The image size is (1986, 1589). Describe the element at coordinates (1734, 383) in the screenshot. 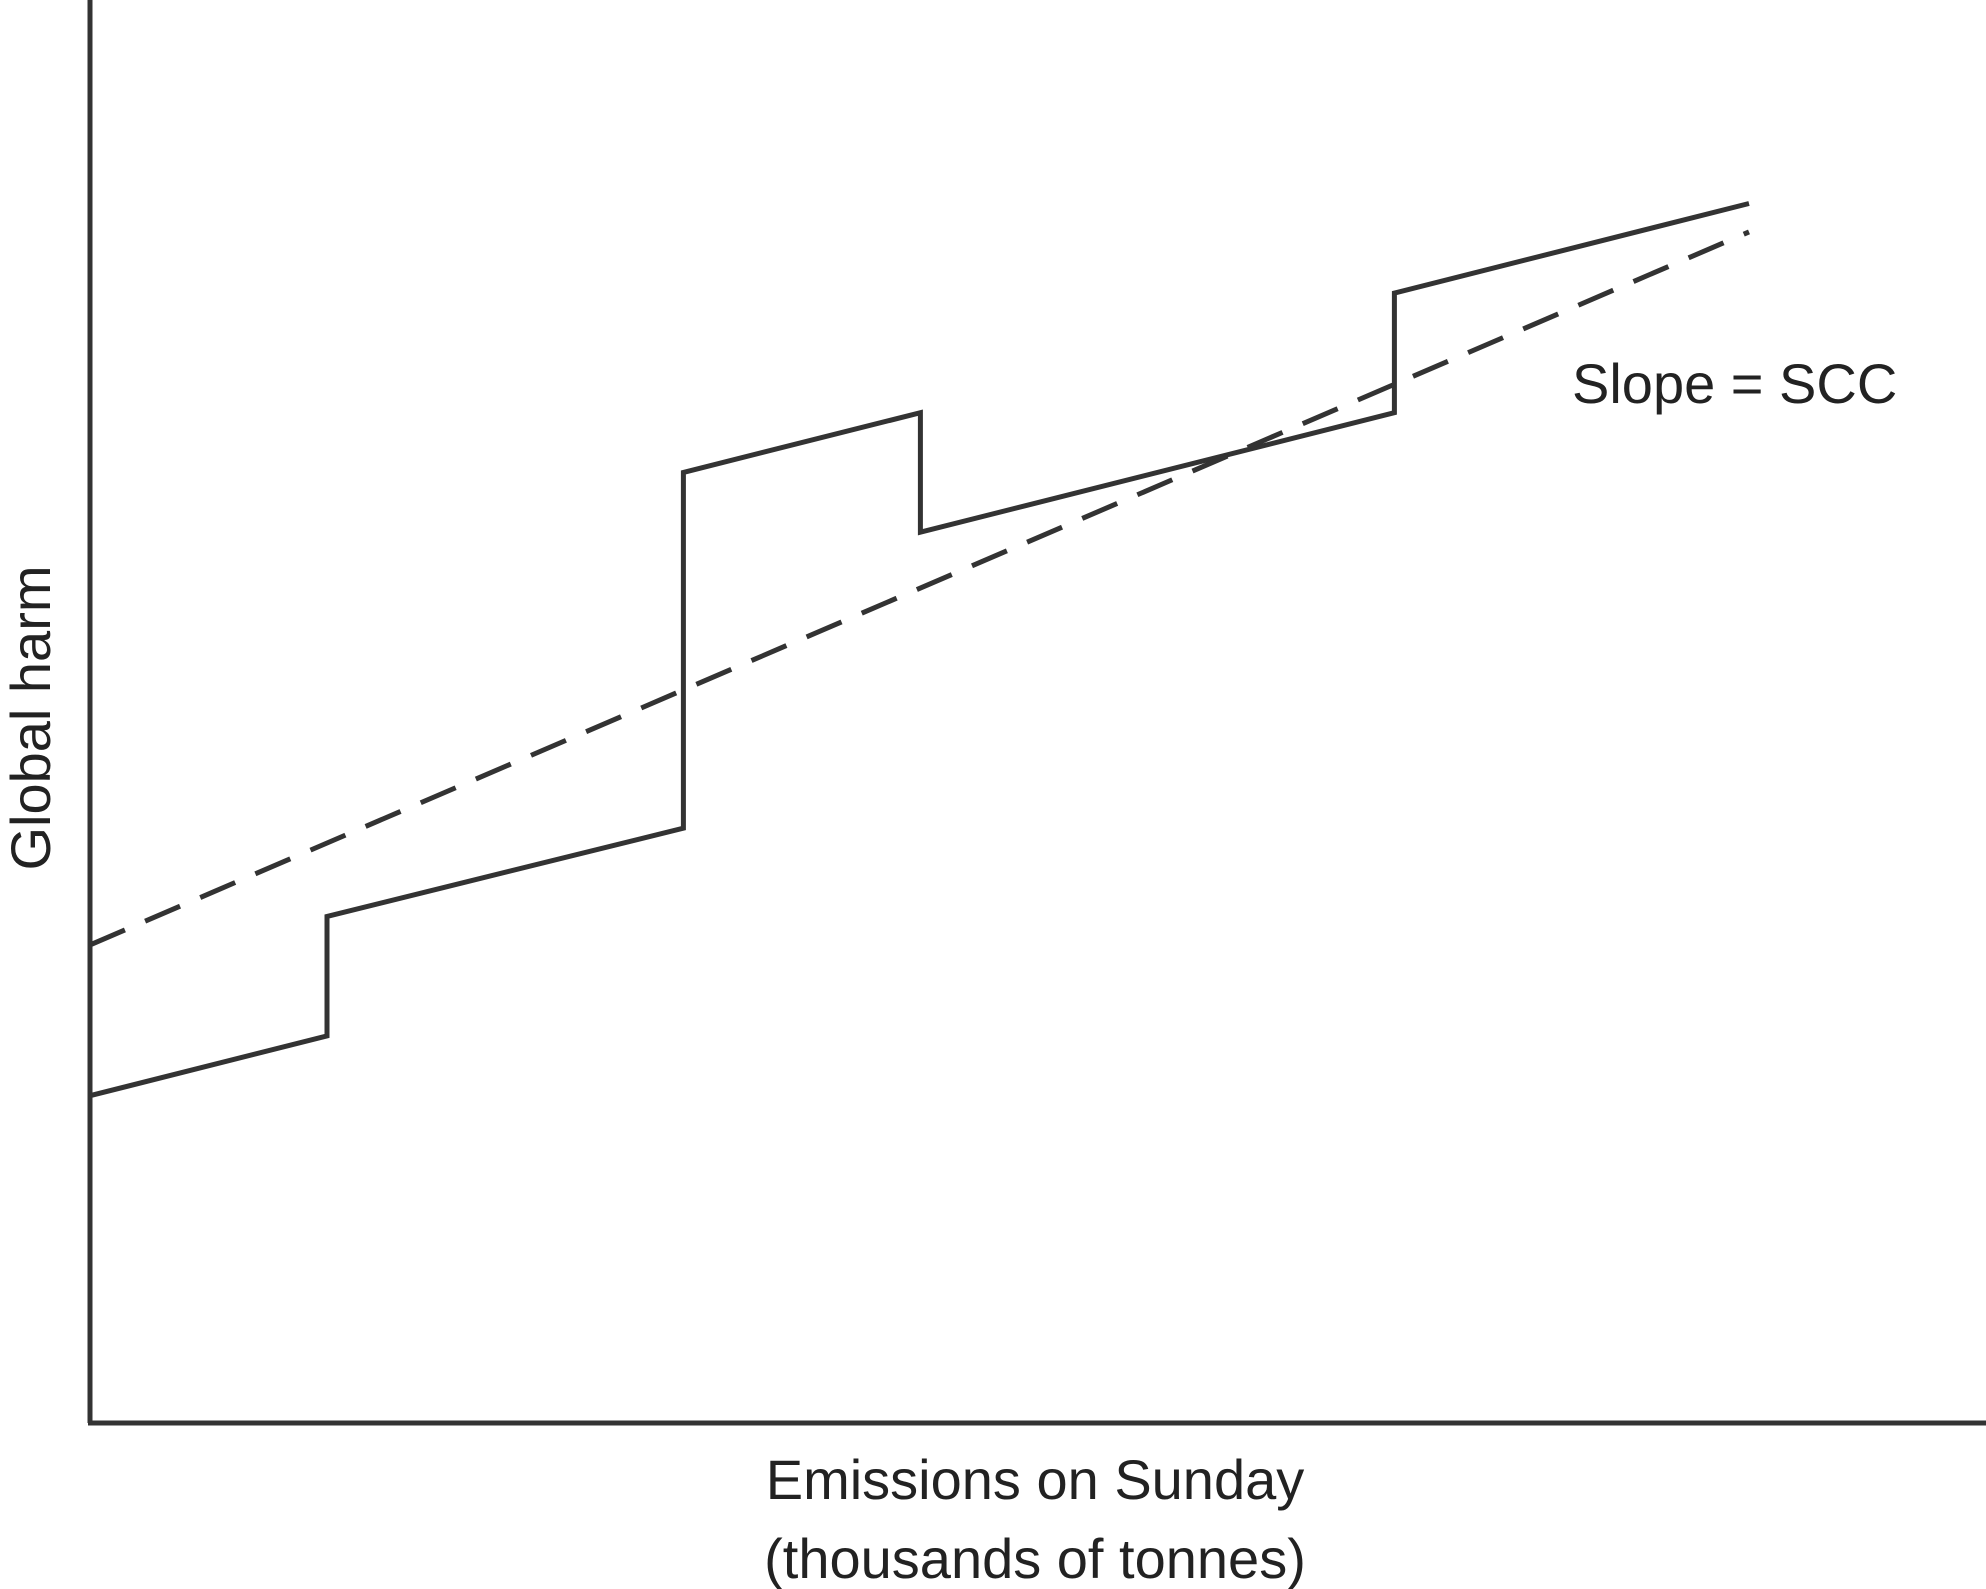

I see `annotation-slope-scc: Slope = SCC` at that location.